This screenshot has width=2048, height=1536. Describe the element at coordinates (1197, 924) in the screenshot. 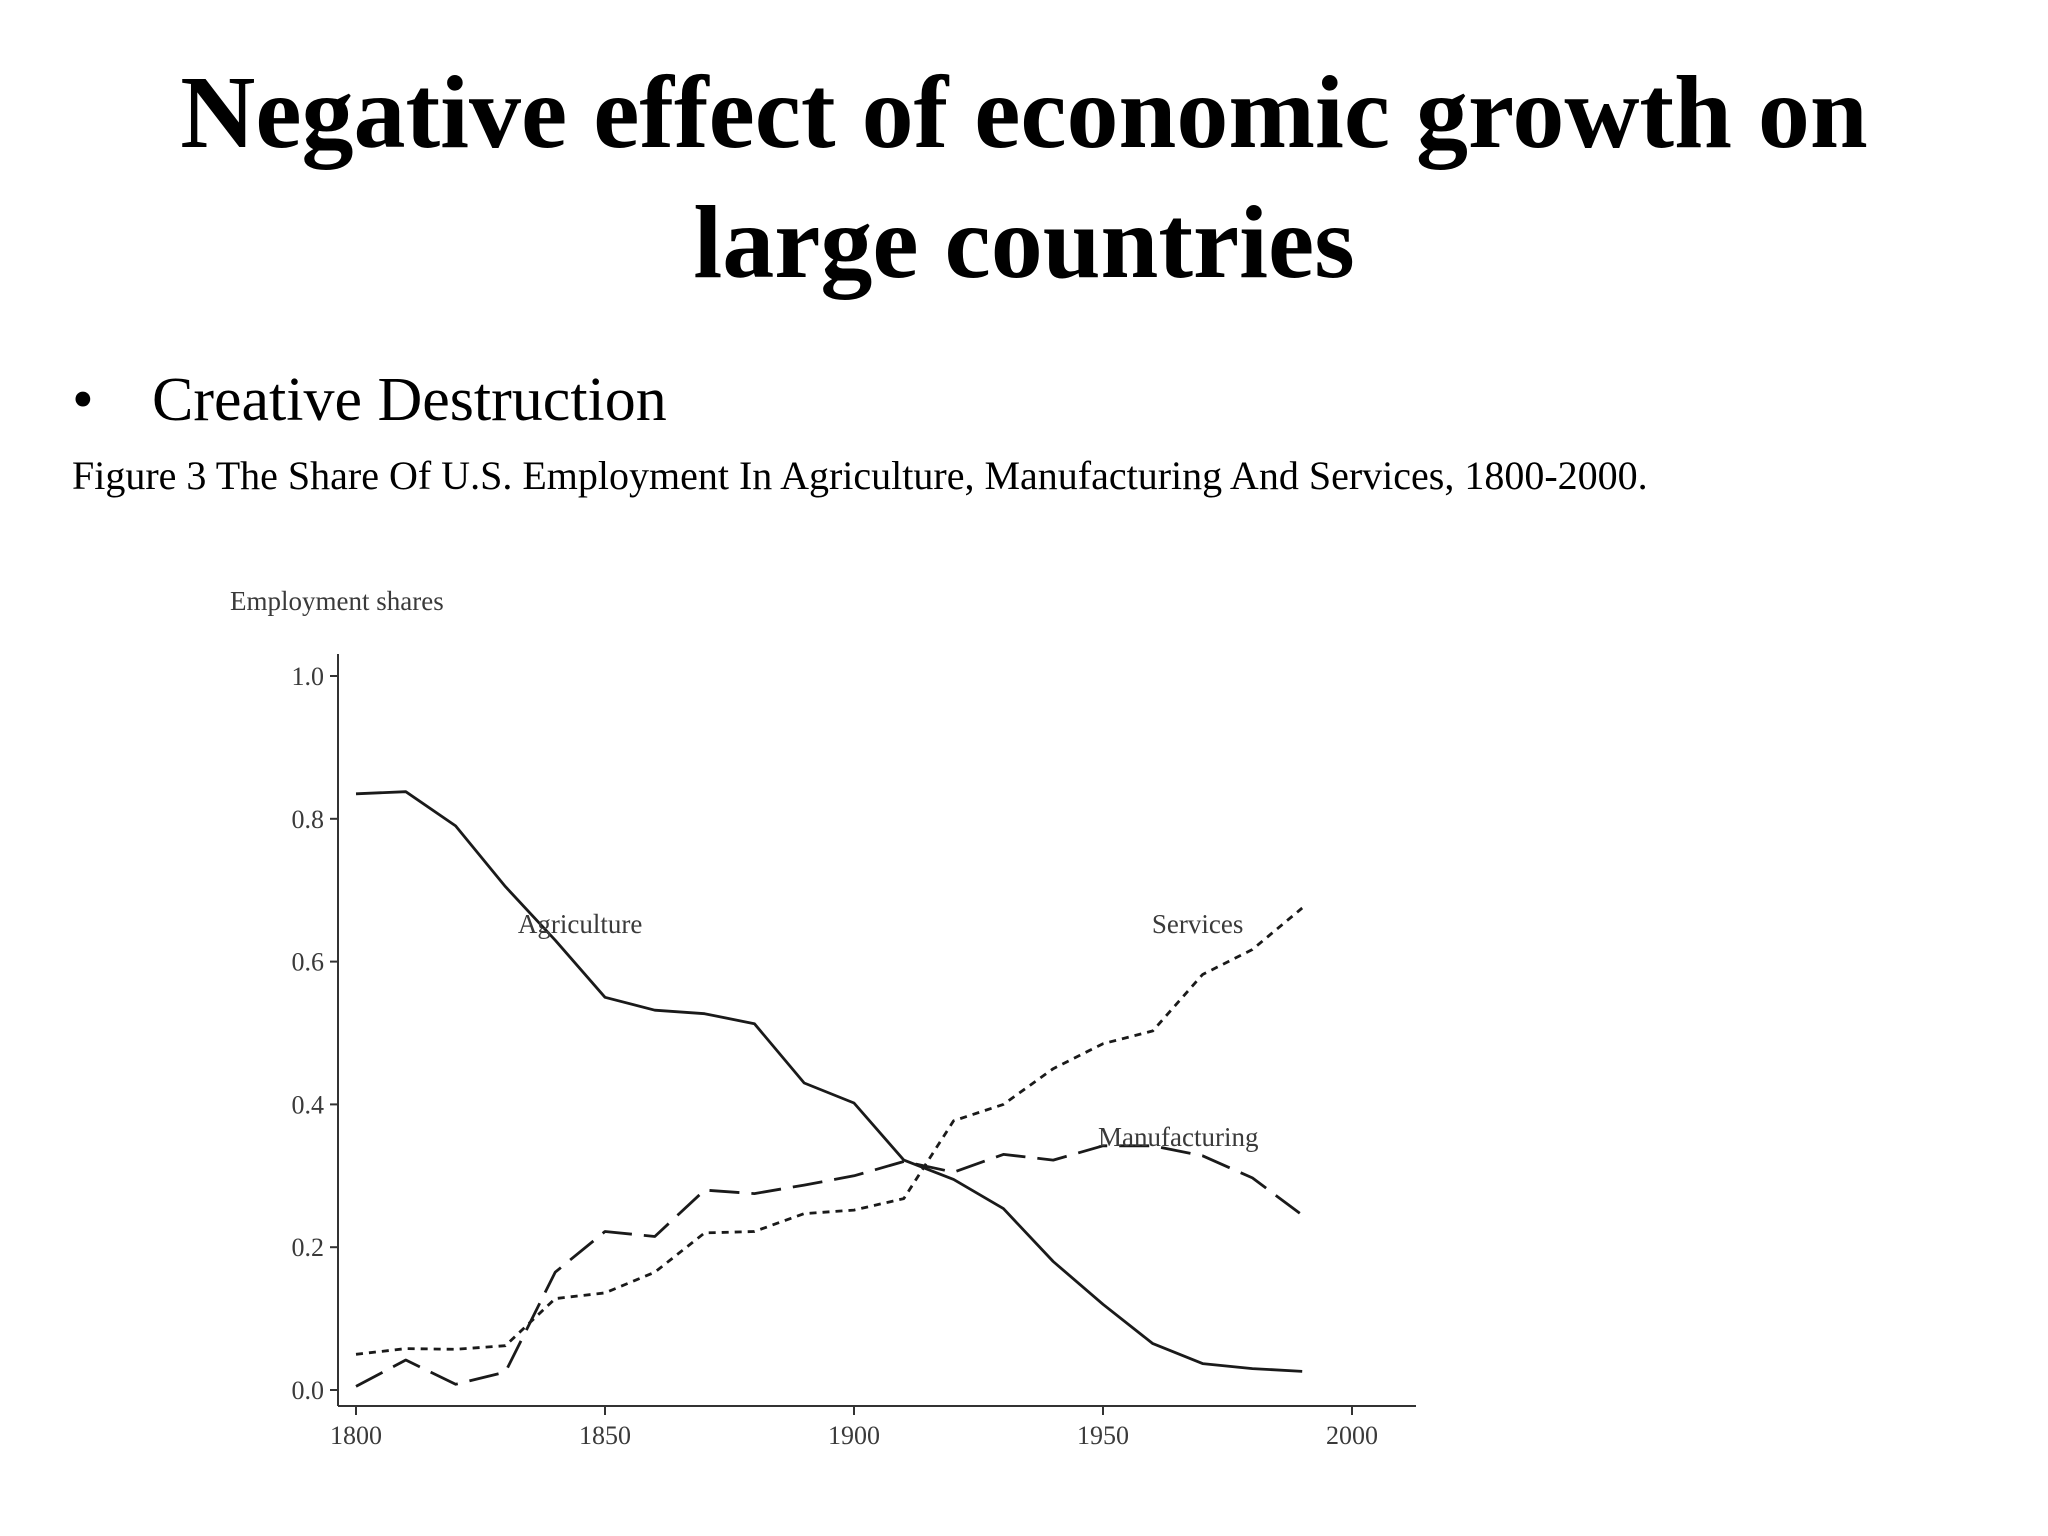

I see `series-label-services: Services` at that location.